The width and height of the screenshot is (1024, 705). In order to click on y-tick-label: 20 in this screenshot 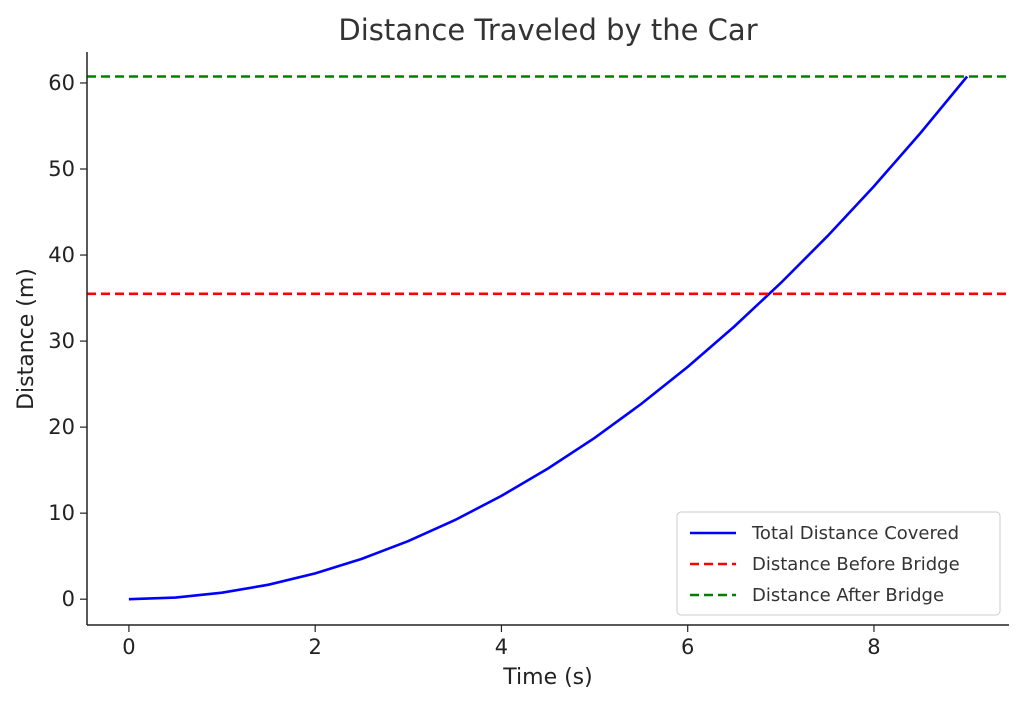, I will do `click(61, 427)`.